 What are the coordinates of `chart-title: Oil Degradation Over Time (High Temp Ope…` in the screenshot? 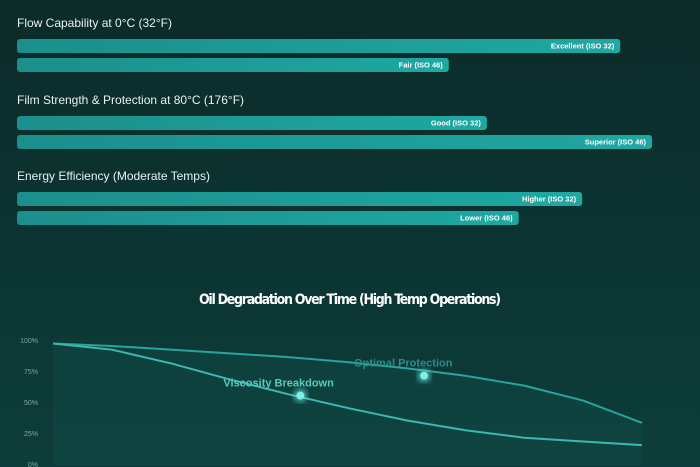 It's located at (350, 300).